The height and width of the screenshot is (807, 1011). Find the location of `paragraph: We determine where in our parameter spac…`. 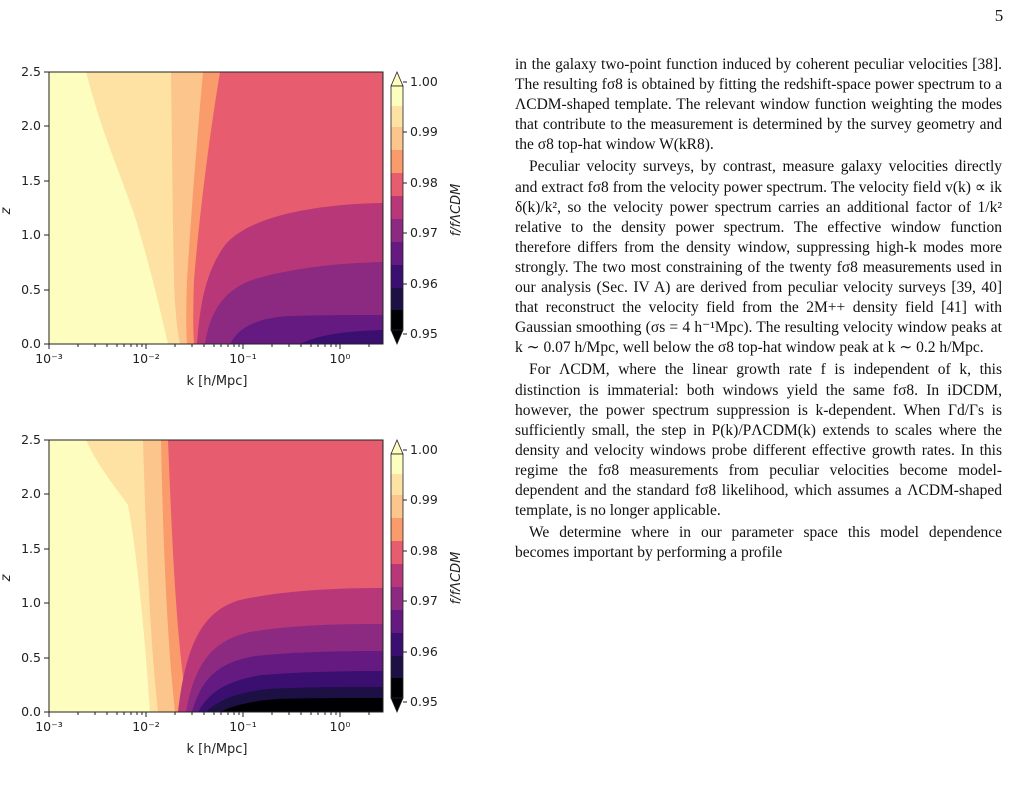

paragraph: We determine where in our parameter spac… is located at coordinates (758, 543).